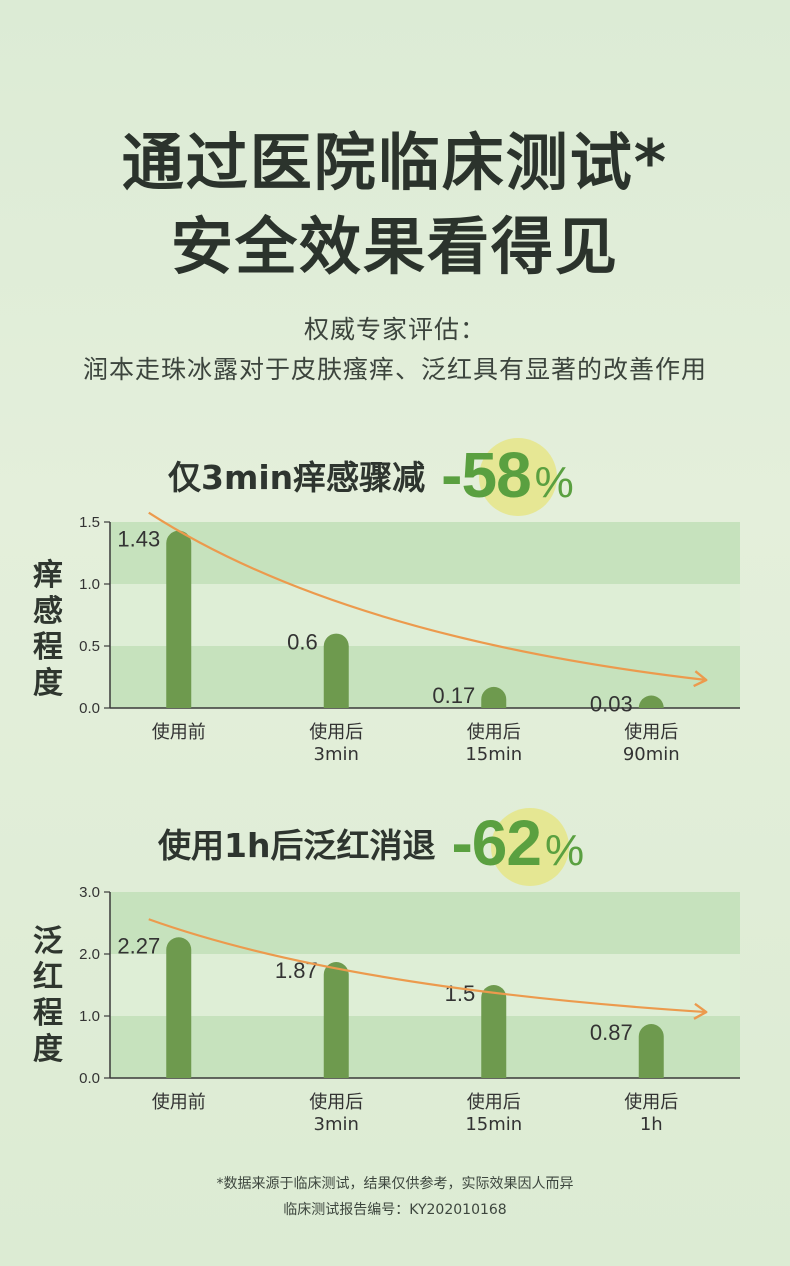  What do you see at coordinates (493, 1124) in the screenshot?
I see `redness-category-label: 15min` at bounding box center [493, 1124].